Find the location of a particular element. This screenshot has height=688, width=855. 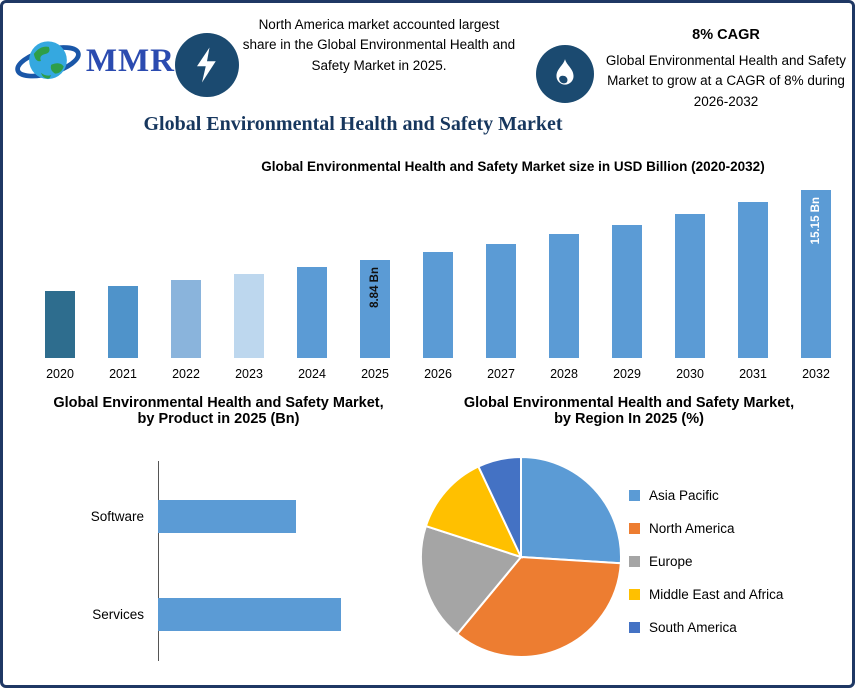

bar-column-2025: 8.84 Bn 2025 is located at coordinates (375, 285).